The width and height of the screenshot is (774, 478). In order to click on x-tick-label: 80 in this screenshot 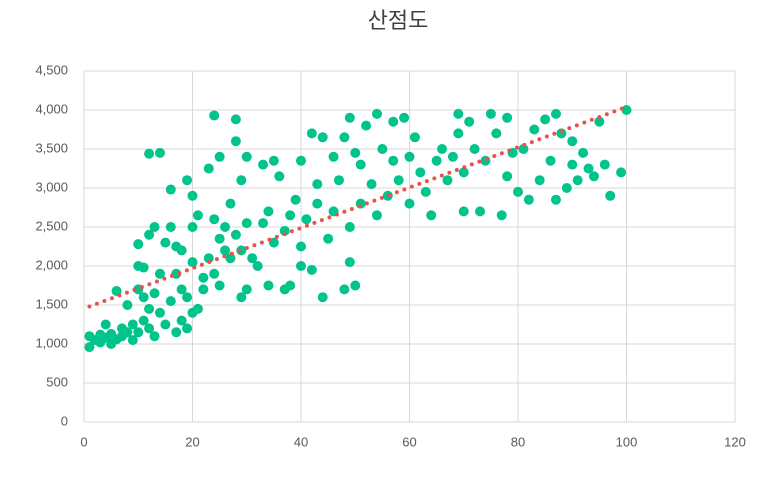, I will do `click(518, 441)`.